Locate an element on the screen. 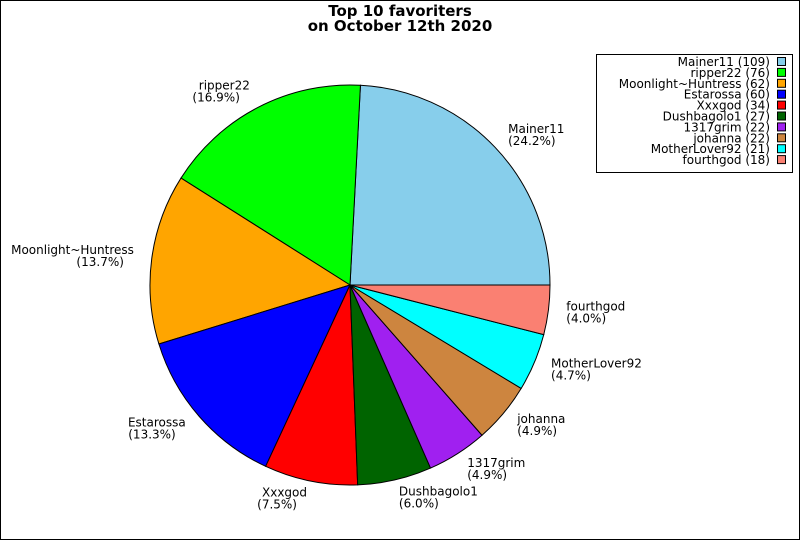  pie-slice-moonlight-huntress is located at coordinates (250, 261).